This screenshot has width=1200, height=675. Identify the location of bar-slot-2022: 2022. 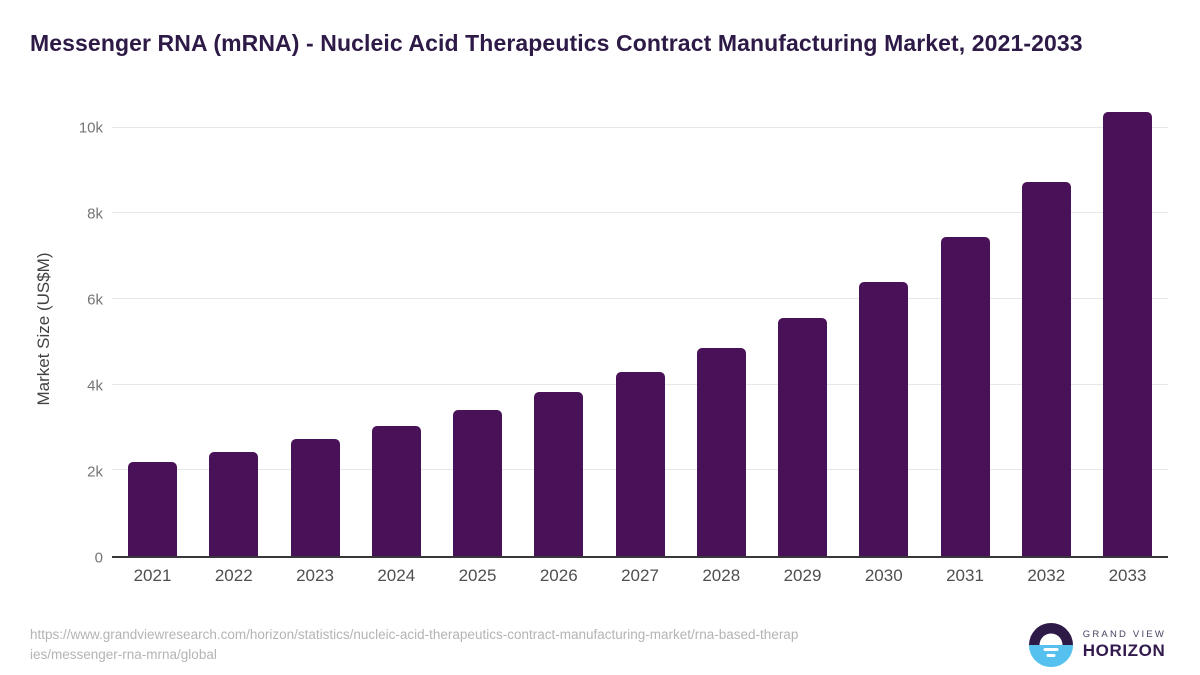
(234, 342).